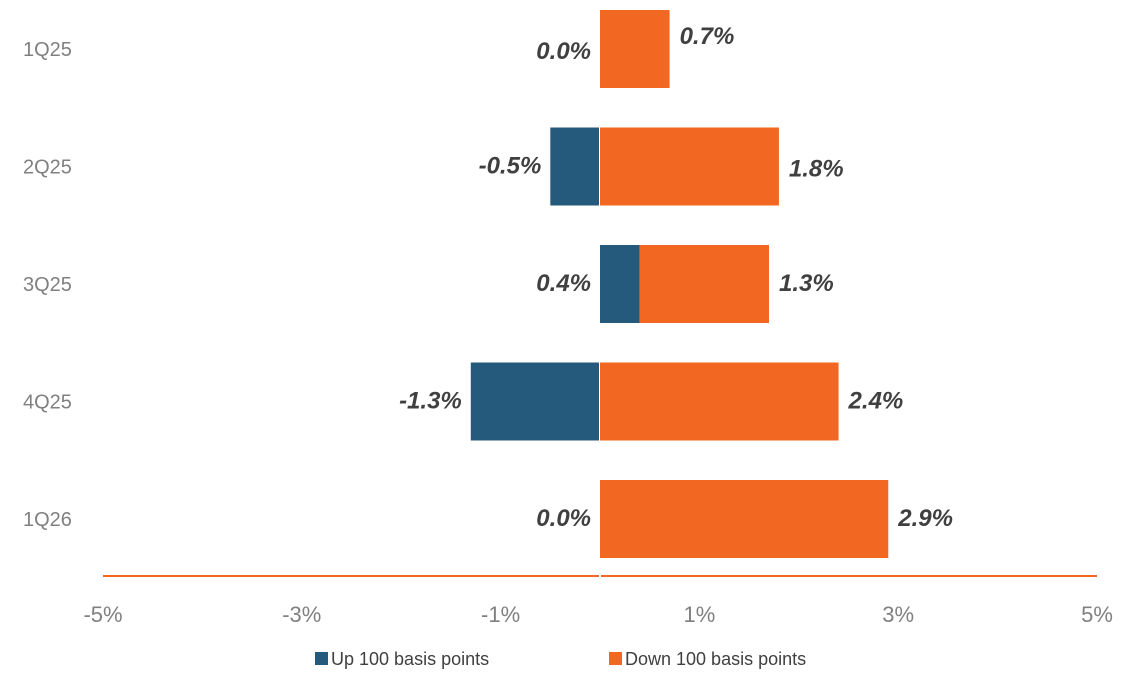 Image resolution: width=1143 pixels, height=676 pixels. Describe the element at coordinates (816, 169) in the screenshot. I see `data-label-down: 1.8%` at that location.